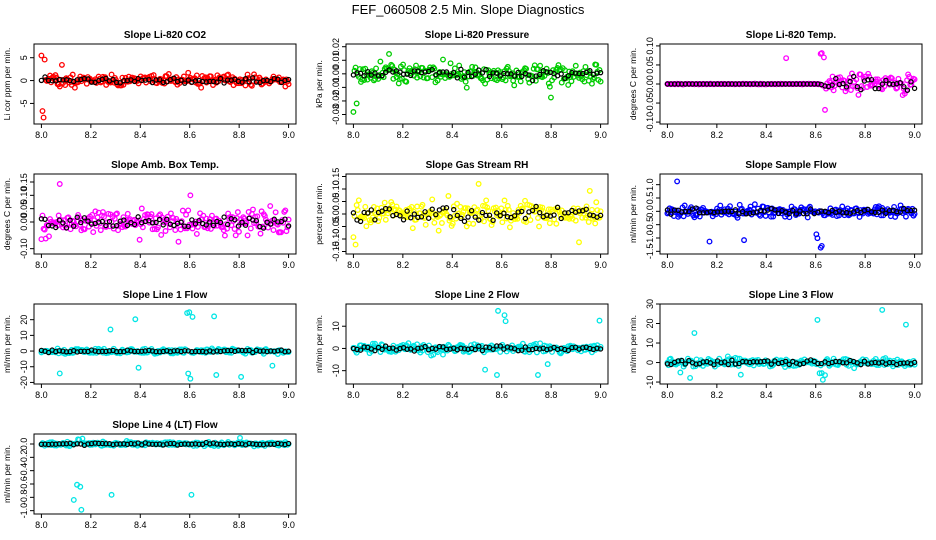 This screenshot has width=936, height=540. I want to click on y-tick-label: 0.01, so click(336, 61).